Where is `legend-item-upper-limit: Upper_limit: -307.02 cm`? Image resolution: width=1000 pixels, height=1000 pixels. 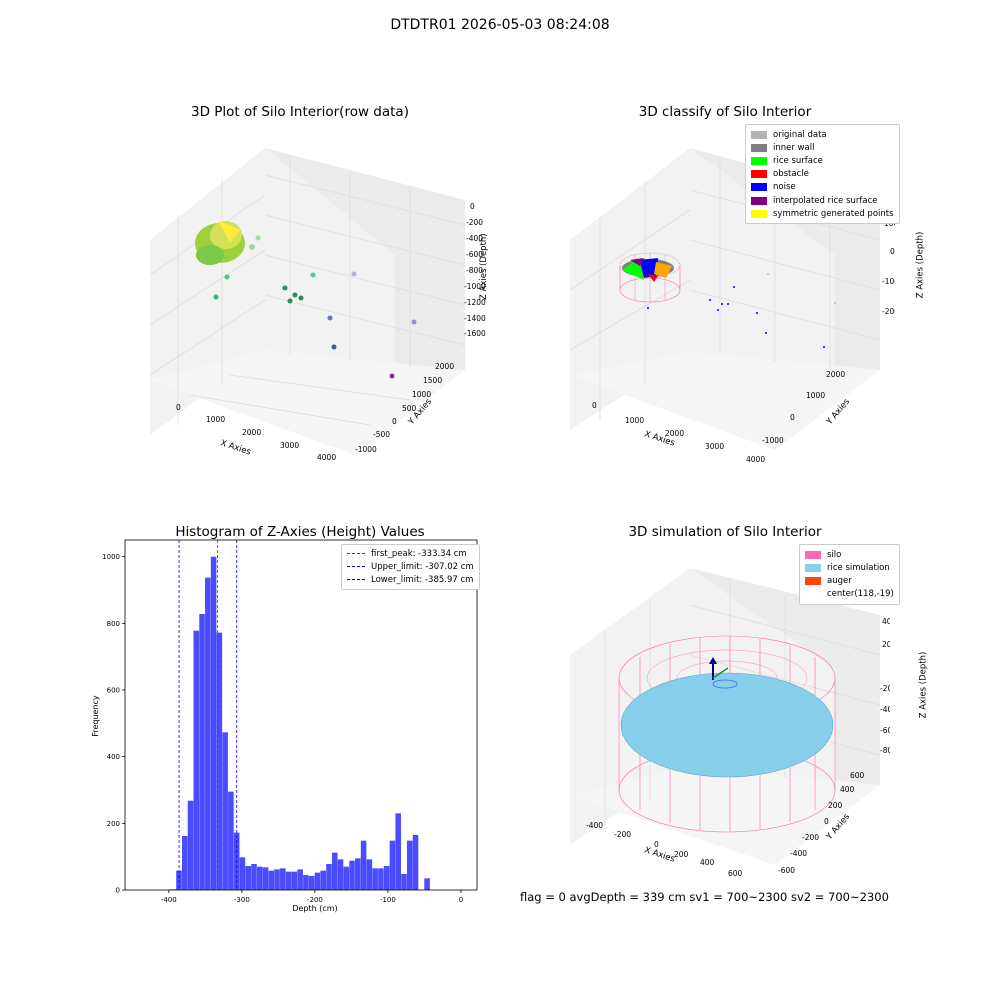 legend-item-upper-limit: Upper_limit: -307.02 cm is located at coordinates (410, 566).